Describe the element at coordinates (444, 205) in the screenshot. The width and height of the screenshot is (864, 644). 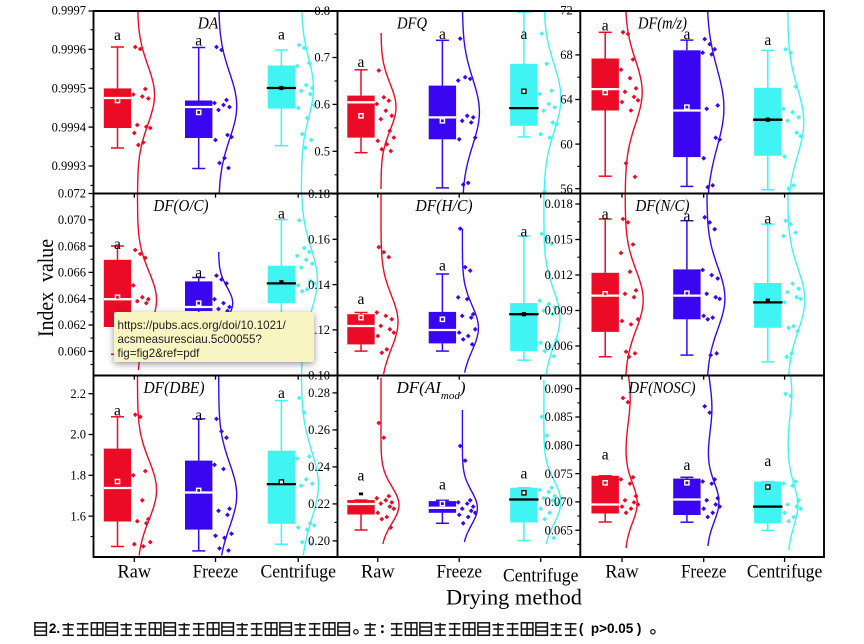
I see `svg-text: DF(H/C)` at that location.